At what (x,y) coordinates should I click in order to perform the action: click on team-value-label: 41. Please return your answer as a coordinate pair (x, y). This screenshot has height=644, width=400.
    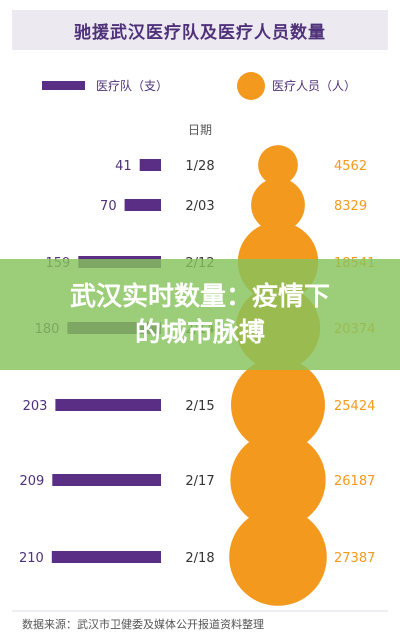
    Looking at the image, I should click on (123, 166).